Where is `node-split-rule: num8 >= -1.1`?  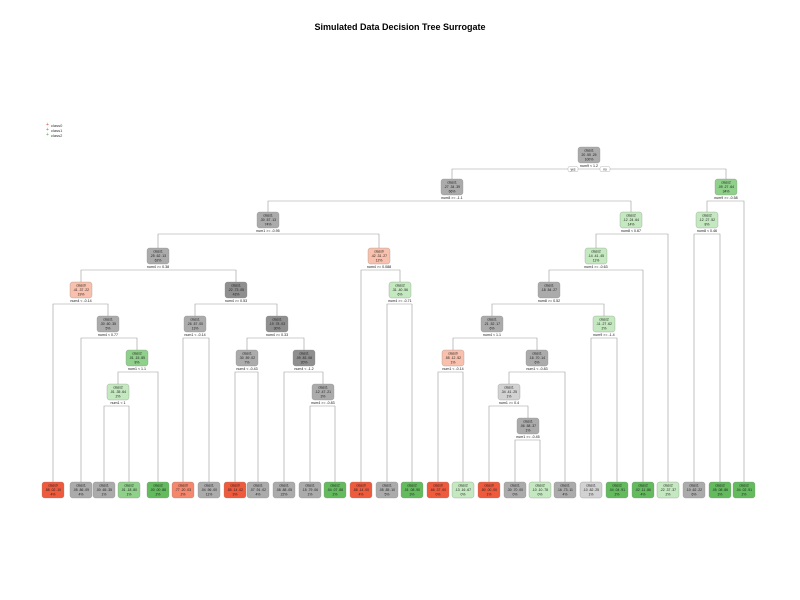
node-split-rule: num8 >= -1.1 is located at coordinates (451, 198).